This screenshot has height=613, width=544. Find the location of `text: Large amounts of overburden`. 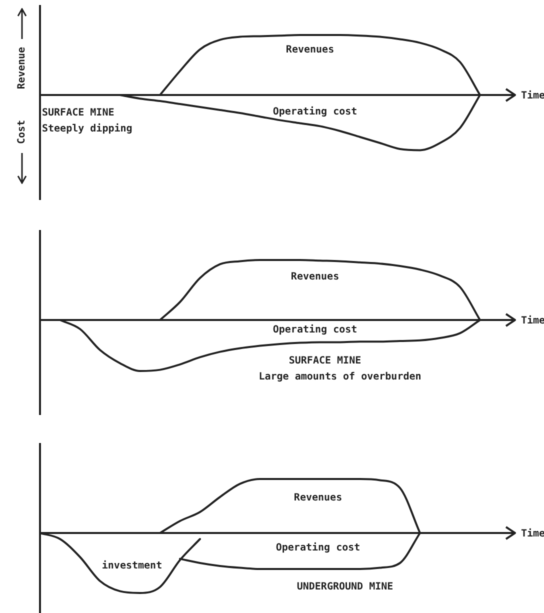

text: Large amounts of overburden is located at coordinates (340, 377).